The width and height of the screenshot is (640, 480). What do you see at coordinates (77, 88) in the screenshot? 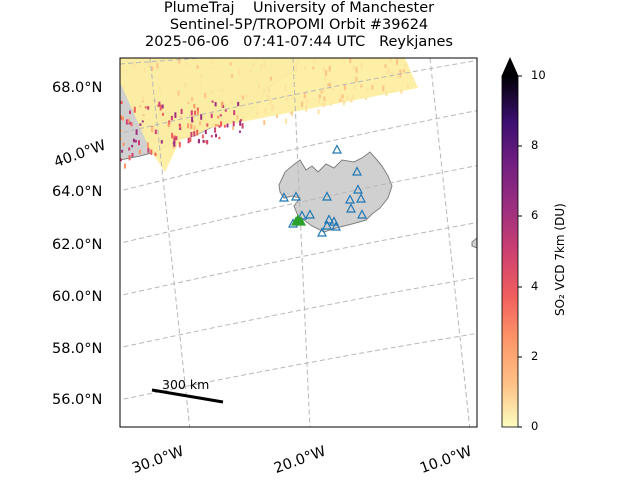
I see `lat-label-68: 68.0°N` at bounding box center [77, 88].